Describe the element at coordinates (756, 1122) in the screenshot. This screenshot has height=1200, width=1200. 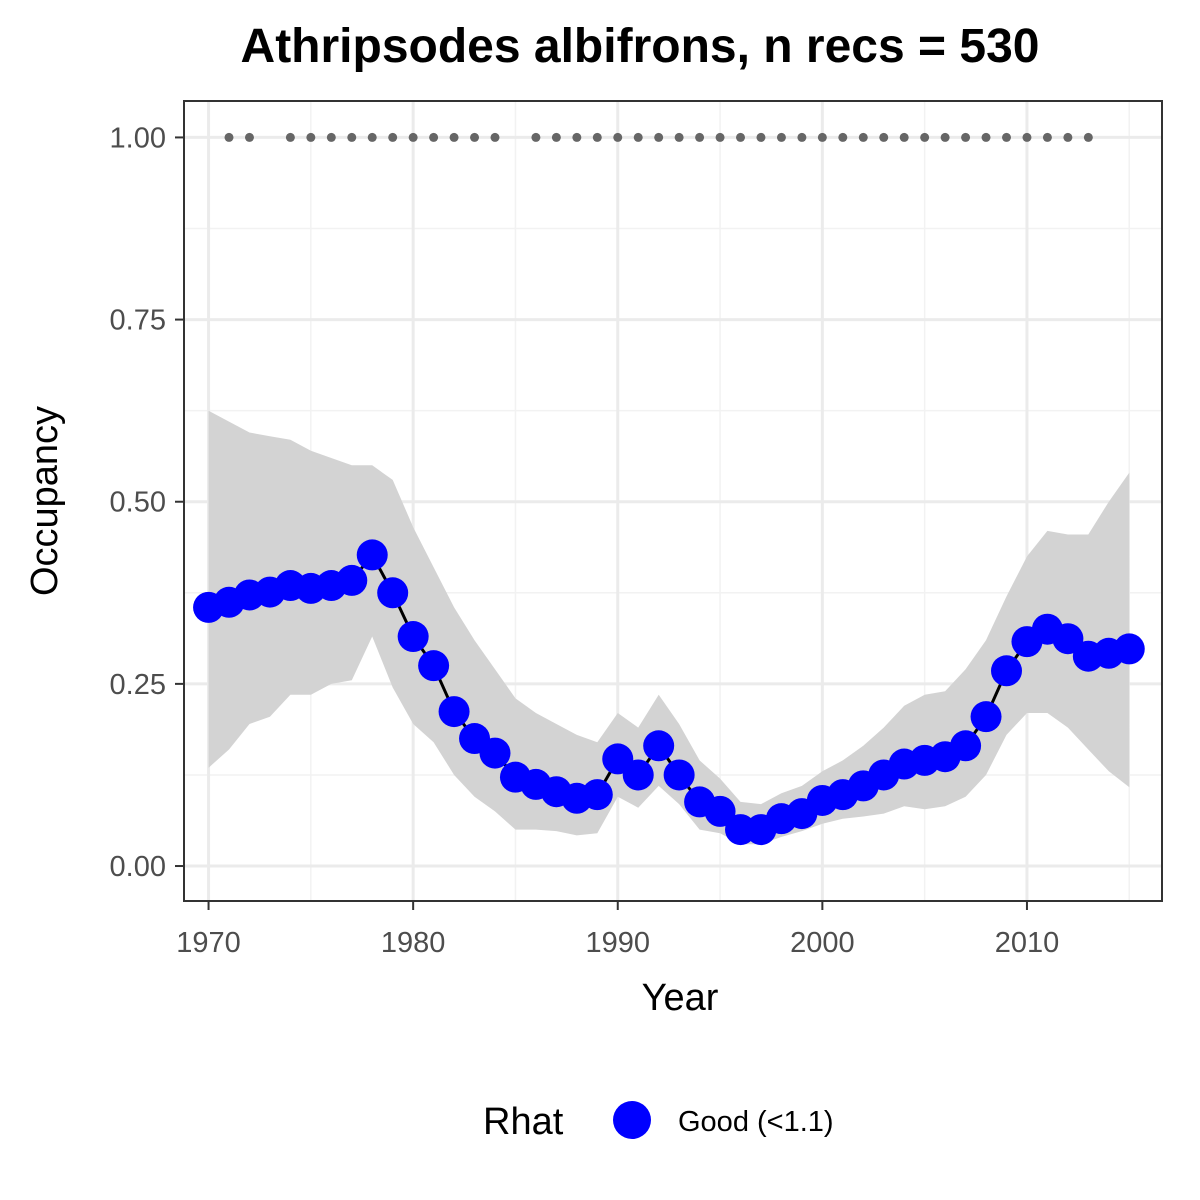
I see `legend-label-good: Good (<1.1)` at that location.